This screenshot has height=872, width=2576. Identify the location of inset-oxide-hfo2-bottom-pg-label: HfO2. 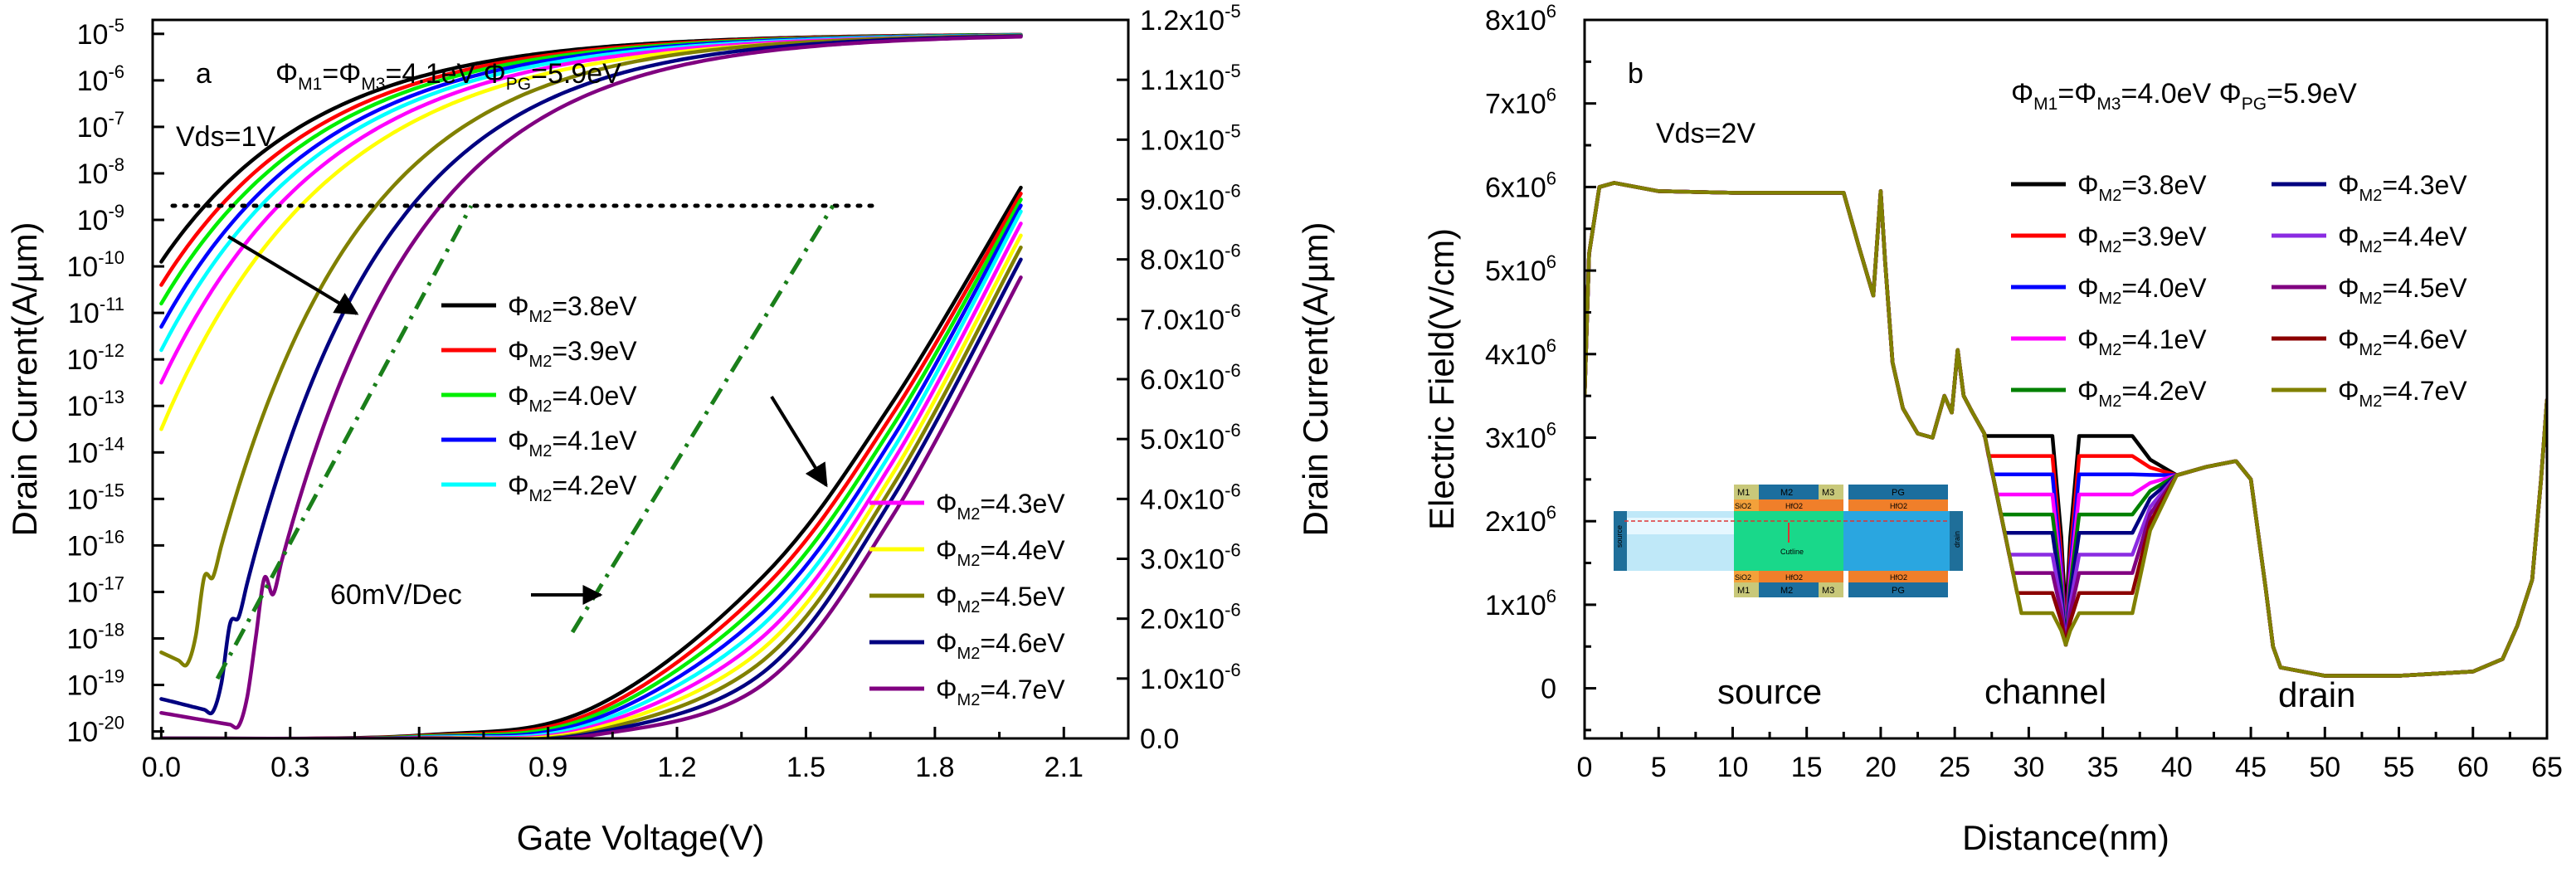
(1898, 577).